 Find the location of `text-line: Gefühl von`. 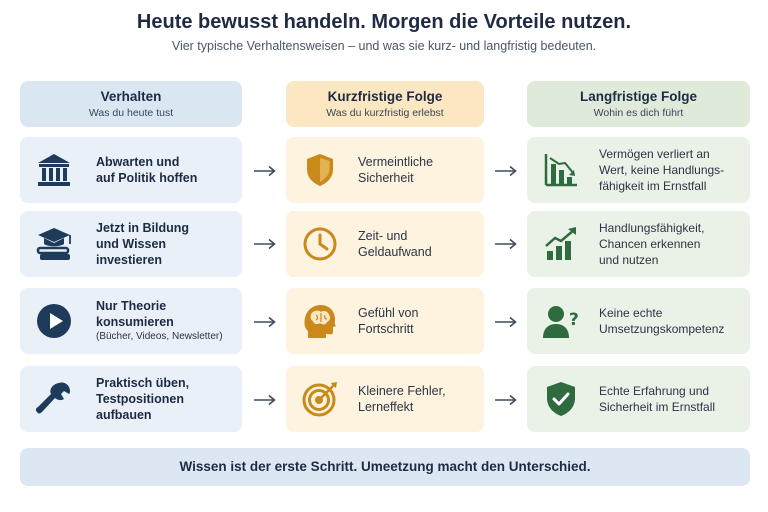

text-line: Gefühl von is located at coordinates (388, 313).